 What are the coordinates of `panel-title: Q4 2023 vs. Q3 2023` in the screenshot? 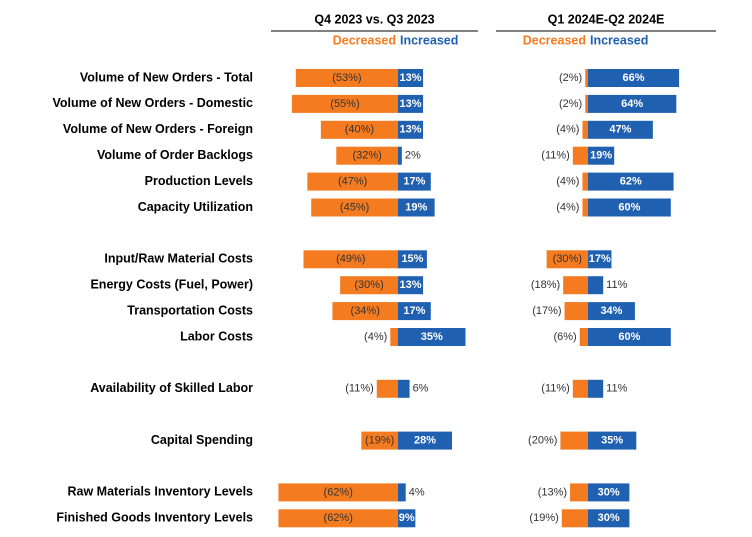 It's located at (374, 19).